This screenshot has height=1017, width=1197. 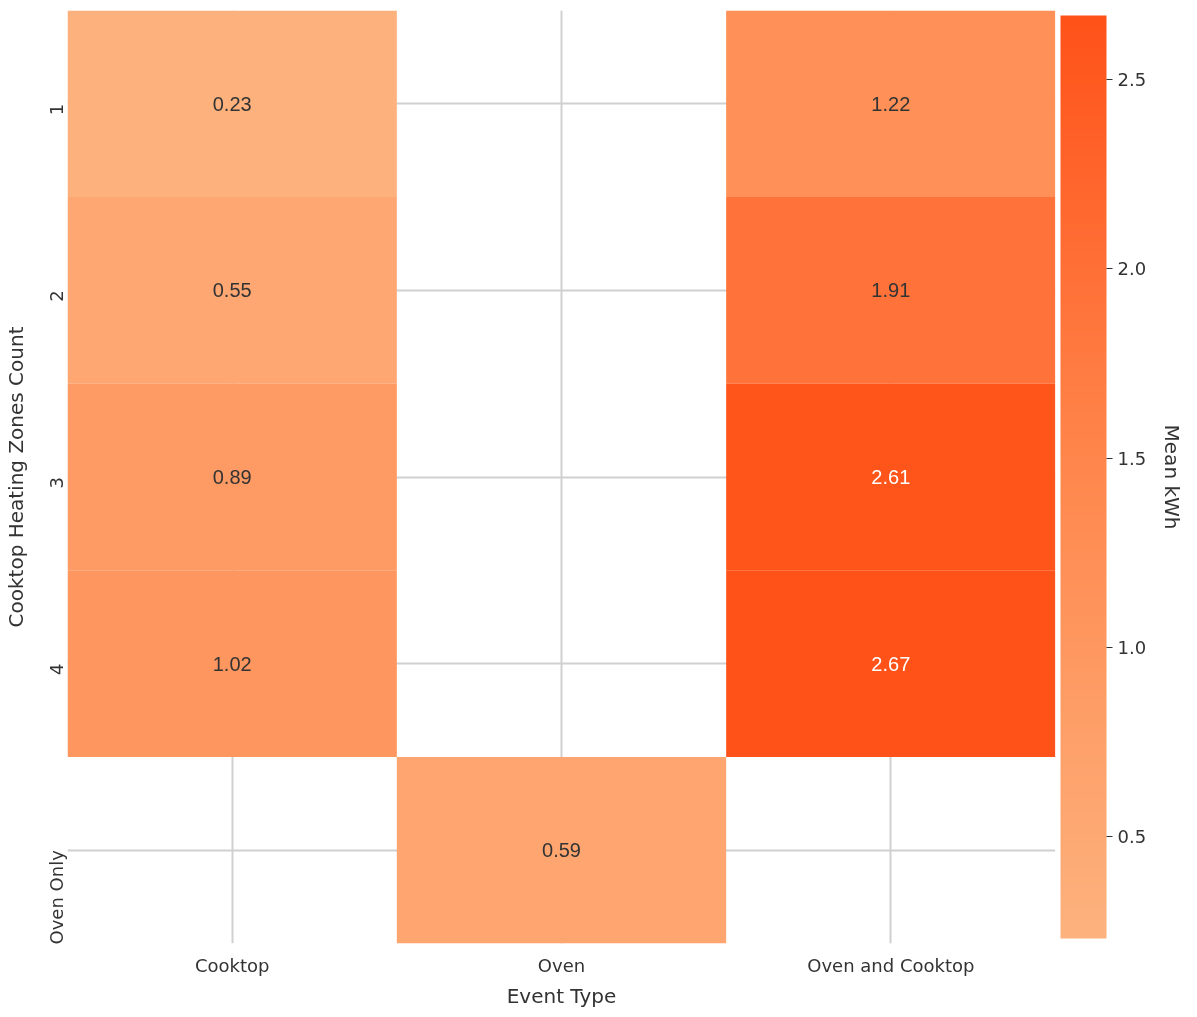 I want to click on y-tick-label: 2, so click(x=56, y=296).